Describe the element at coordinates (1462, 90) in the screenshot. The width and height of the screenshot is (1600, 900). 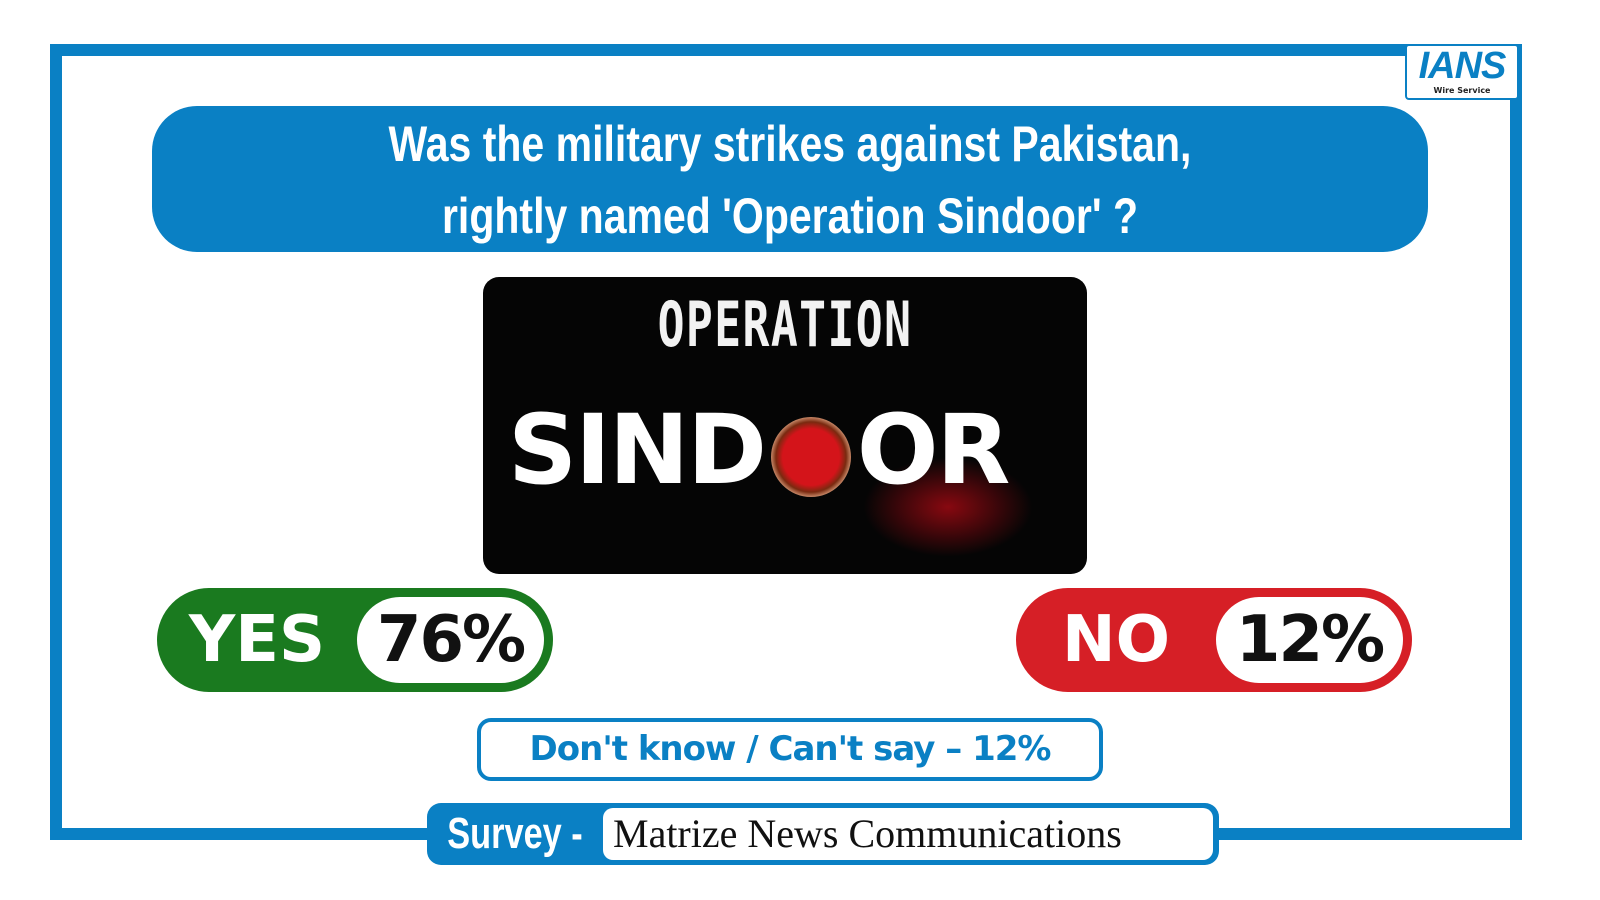
I see `logo-tagline: Wire Service` at that location.